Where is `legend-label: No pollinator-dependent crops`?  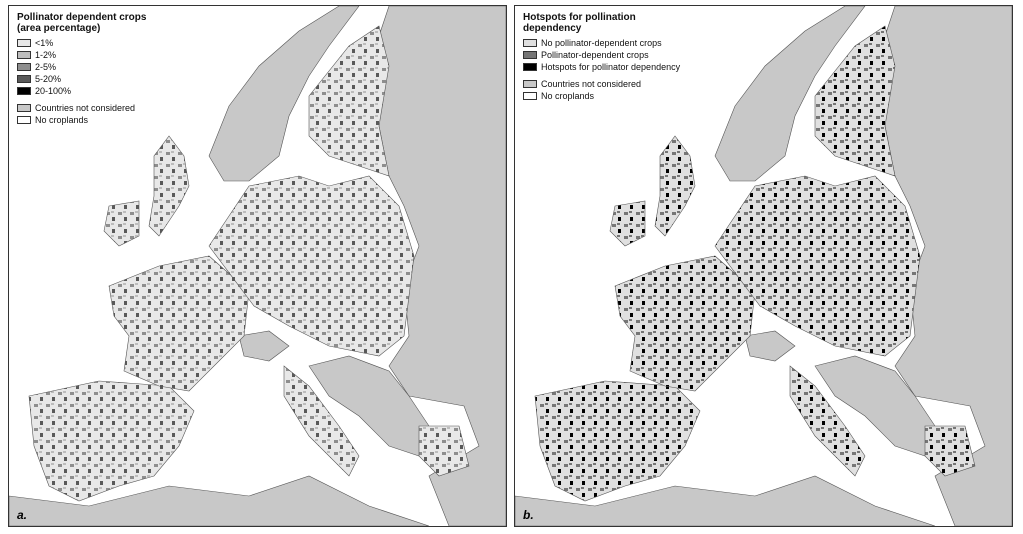
legend-label: No pollinator-dependent crops is located at coordinates (601, 42).